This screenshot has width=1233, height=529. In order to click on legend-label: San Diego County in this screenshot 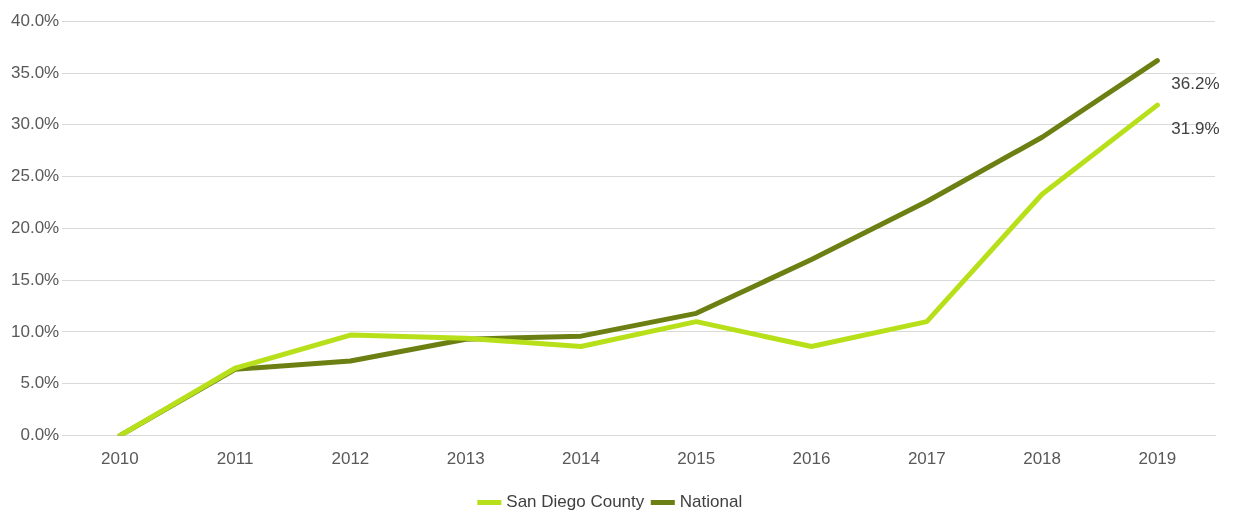, I will do `click(575, 502)`.